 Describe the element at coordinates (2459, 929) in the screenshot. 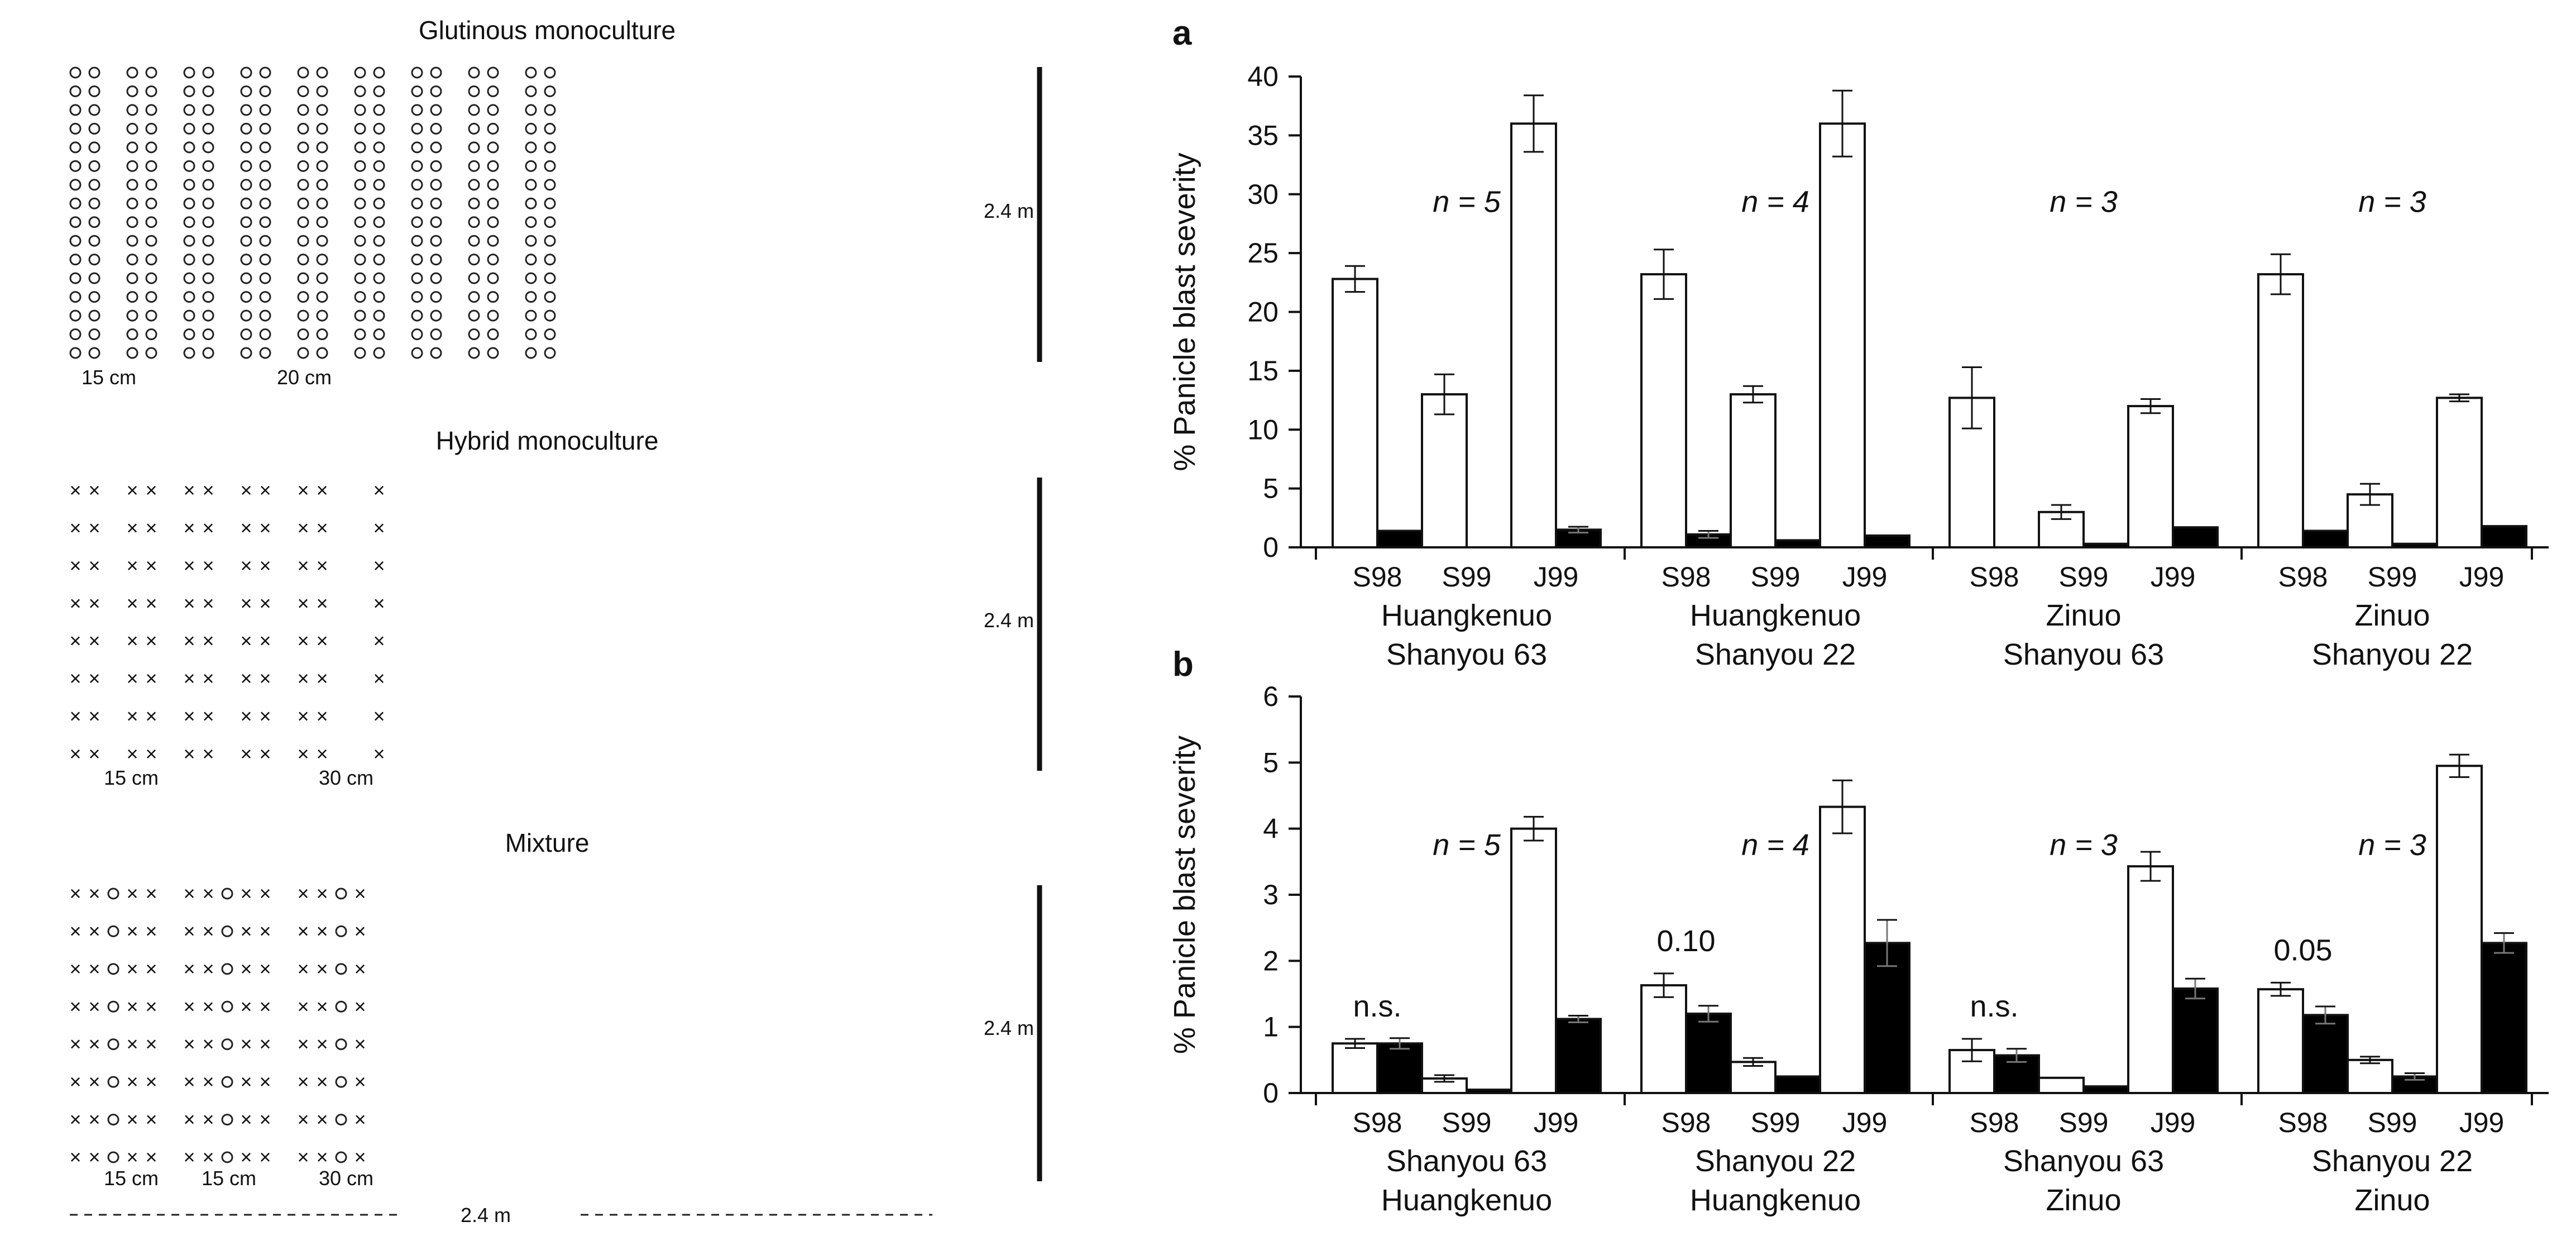

I see `bar-open` at that location.